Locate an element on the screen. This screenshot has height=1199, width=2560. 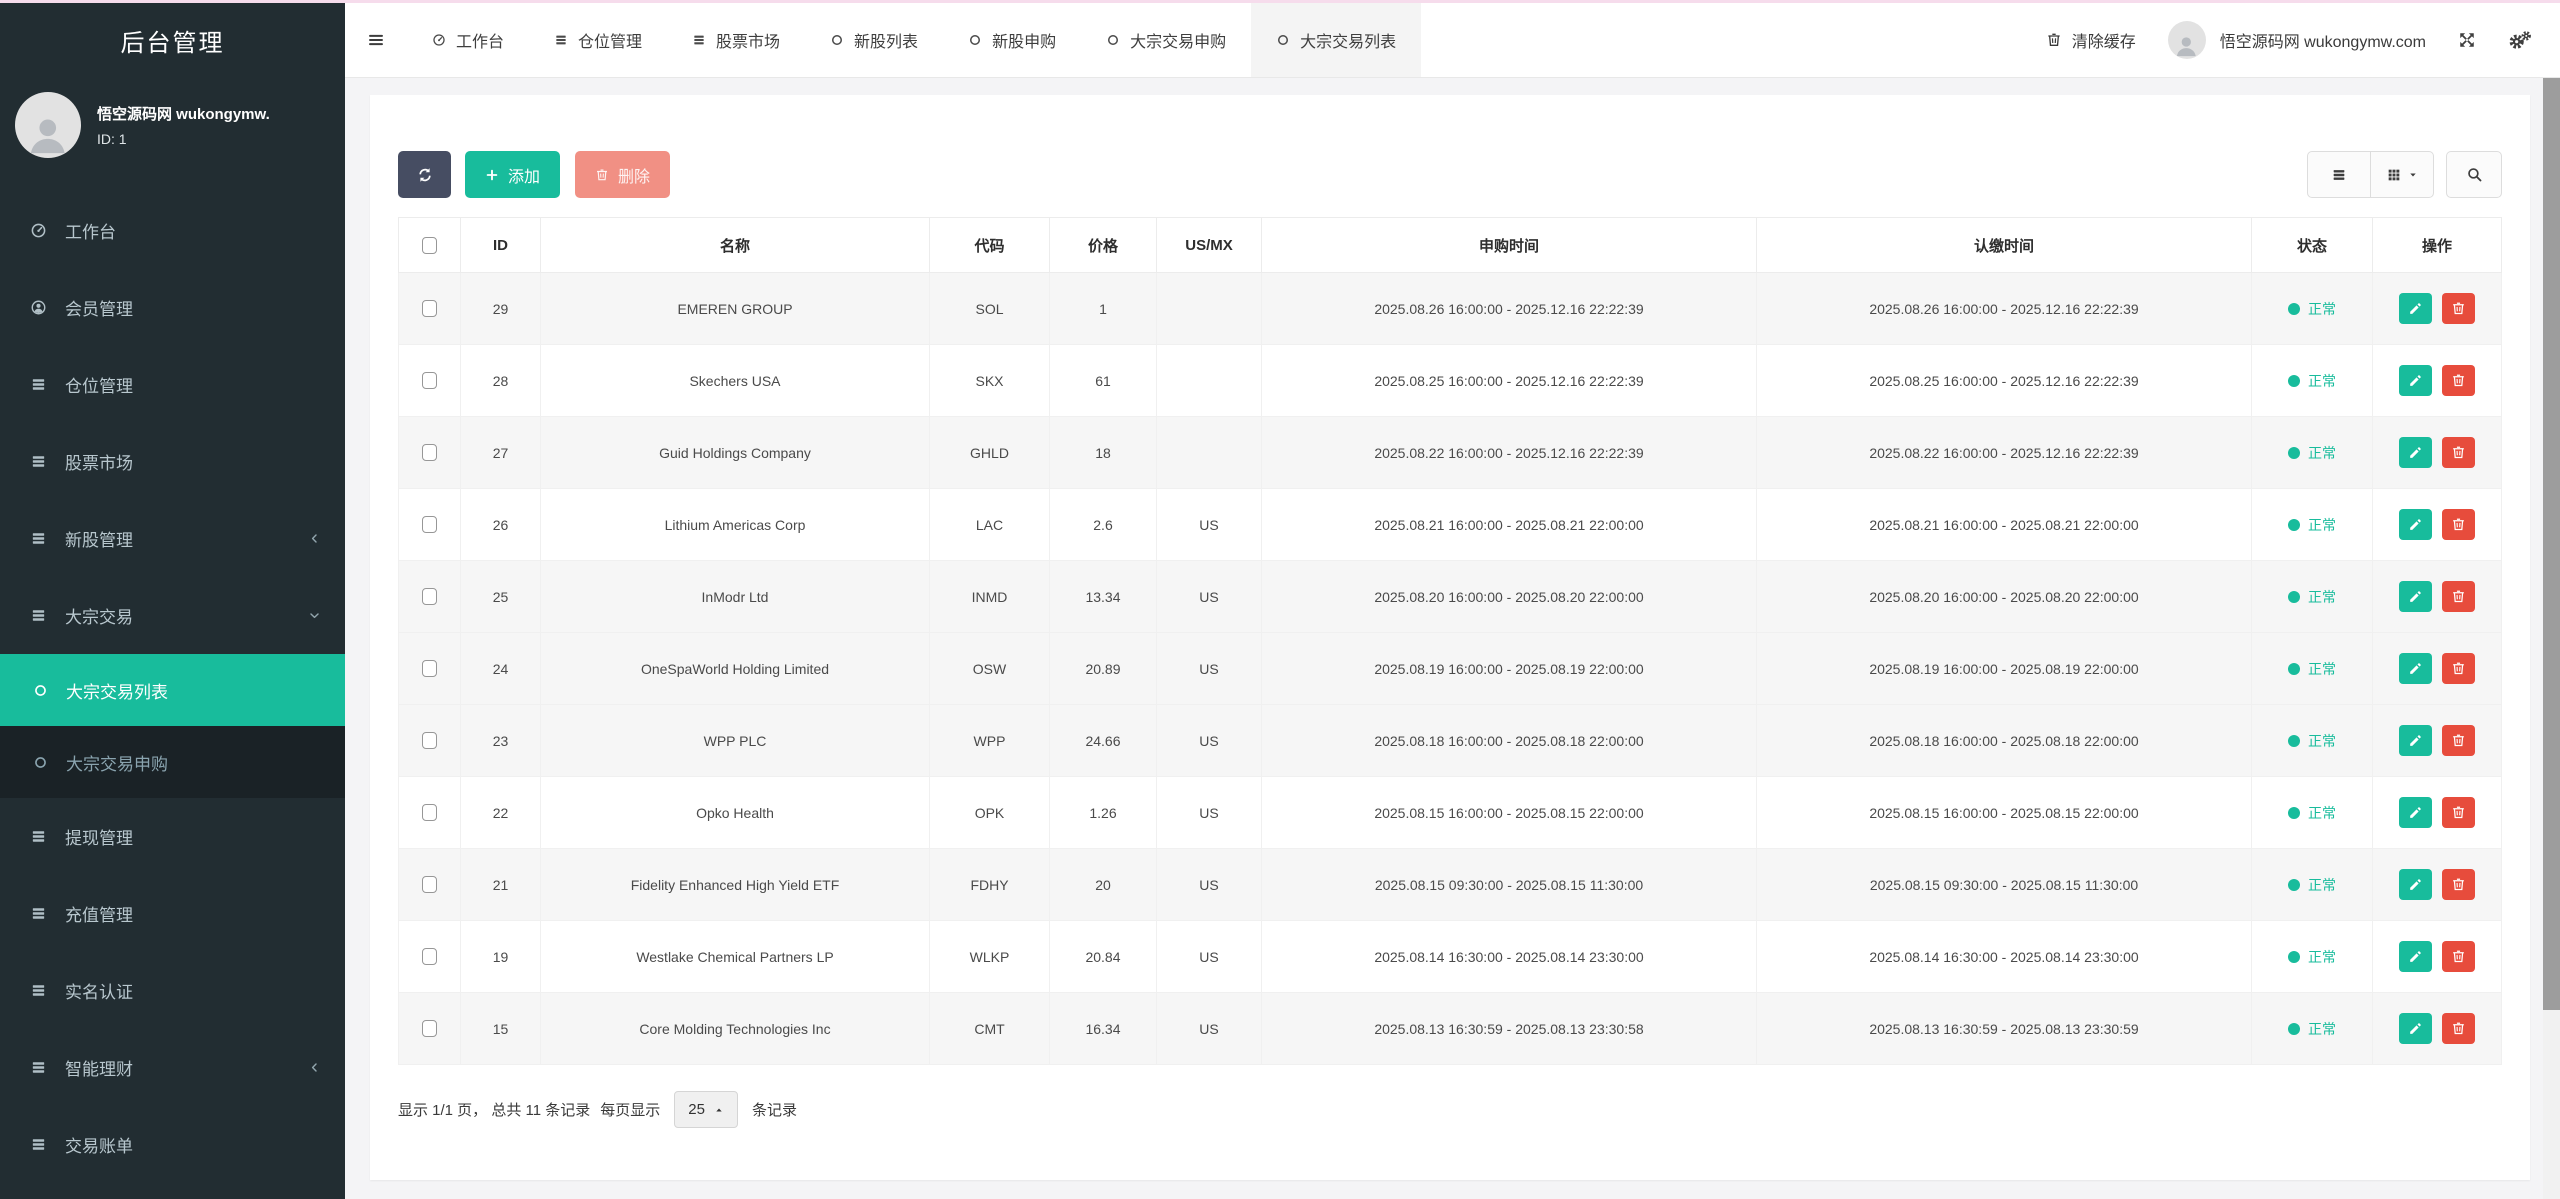
tab-block-trade-subscribe: 大宗交易申购 is located at coordinates (1166, 40).